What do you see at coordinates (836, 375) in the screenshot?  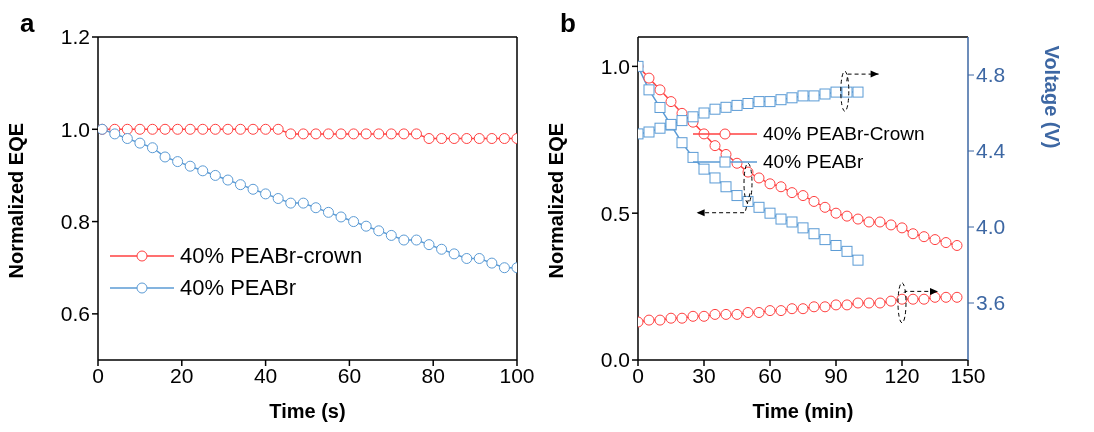 I see `x-tick-label: 90` at bounding box center [836, 375].